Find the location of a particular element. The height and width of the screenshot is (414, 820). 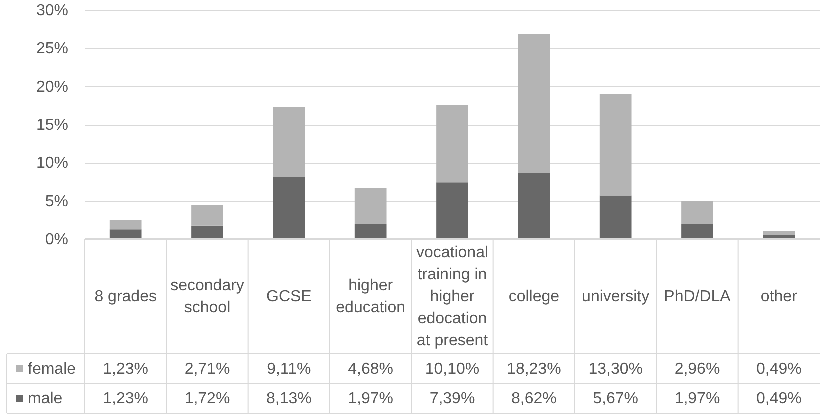

data-label: 2,71% is located at coordinates (207, 369).